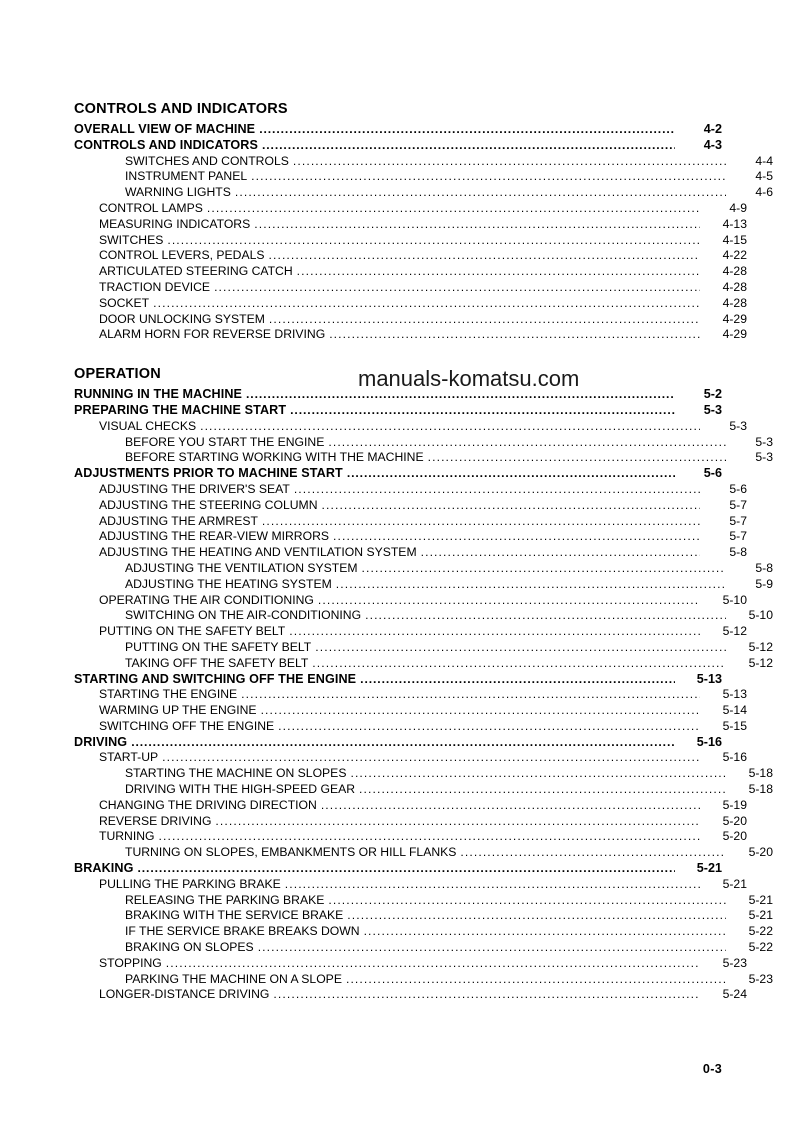 Image resolution: width=793 pixels, height=1123 pixels. I want to click on toc-entry-label: STARTING THE ENGINE, so click(168, 694).